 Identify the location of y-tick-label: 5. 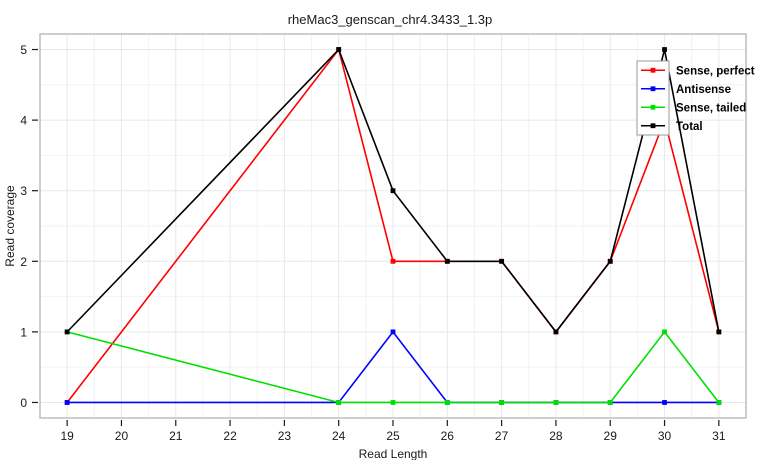
(23, 50).